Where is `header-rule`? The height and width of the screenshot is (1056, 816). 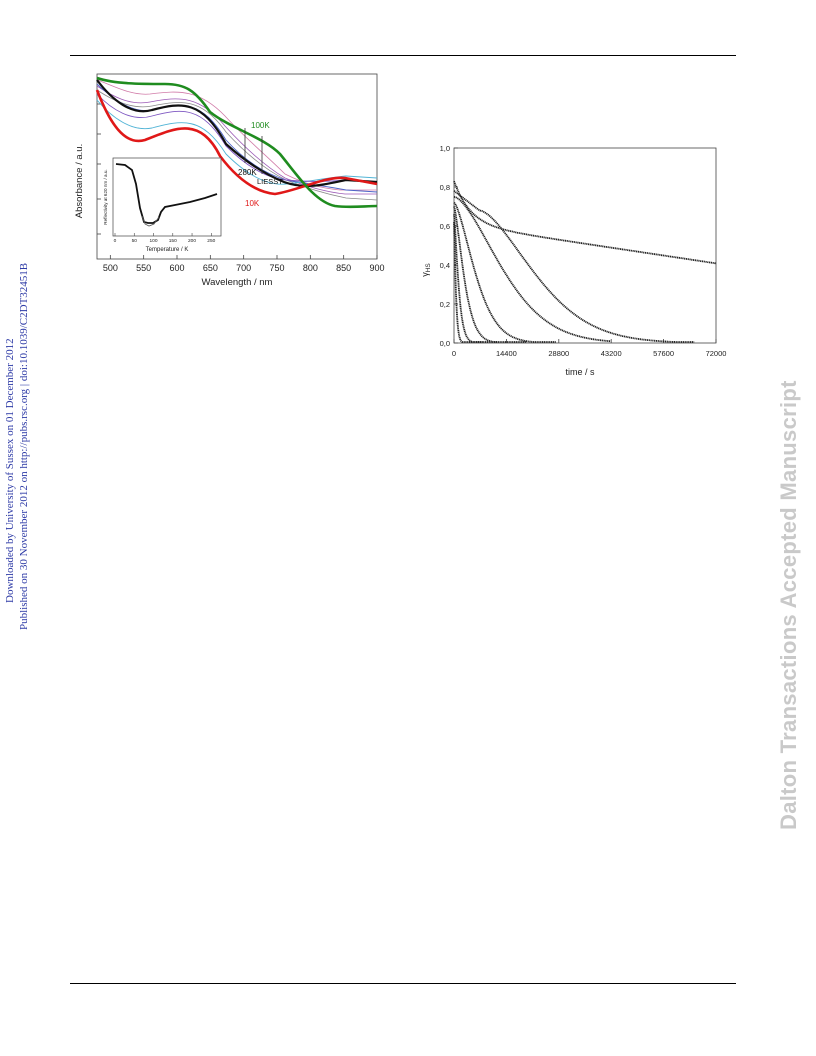 header-rule is located at coordinates (403, 55).